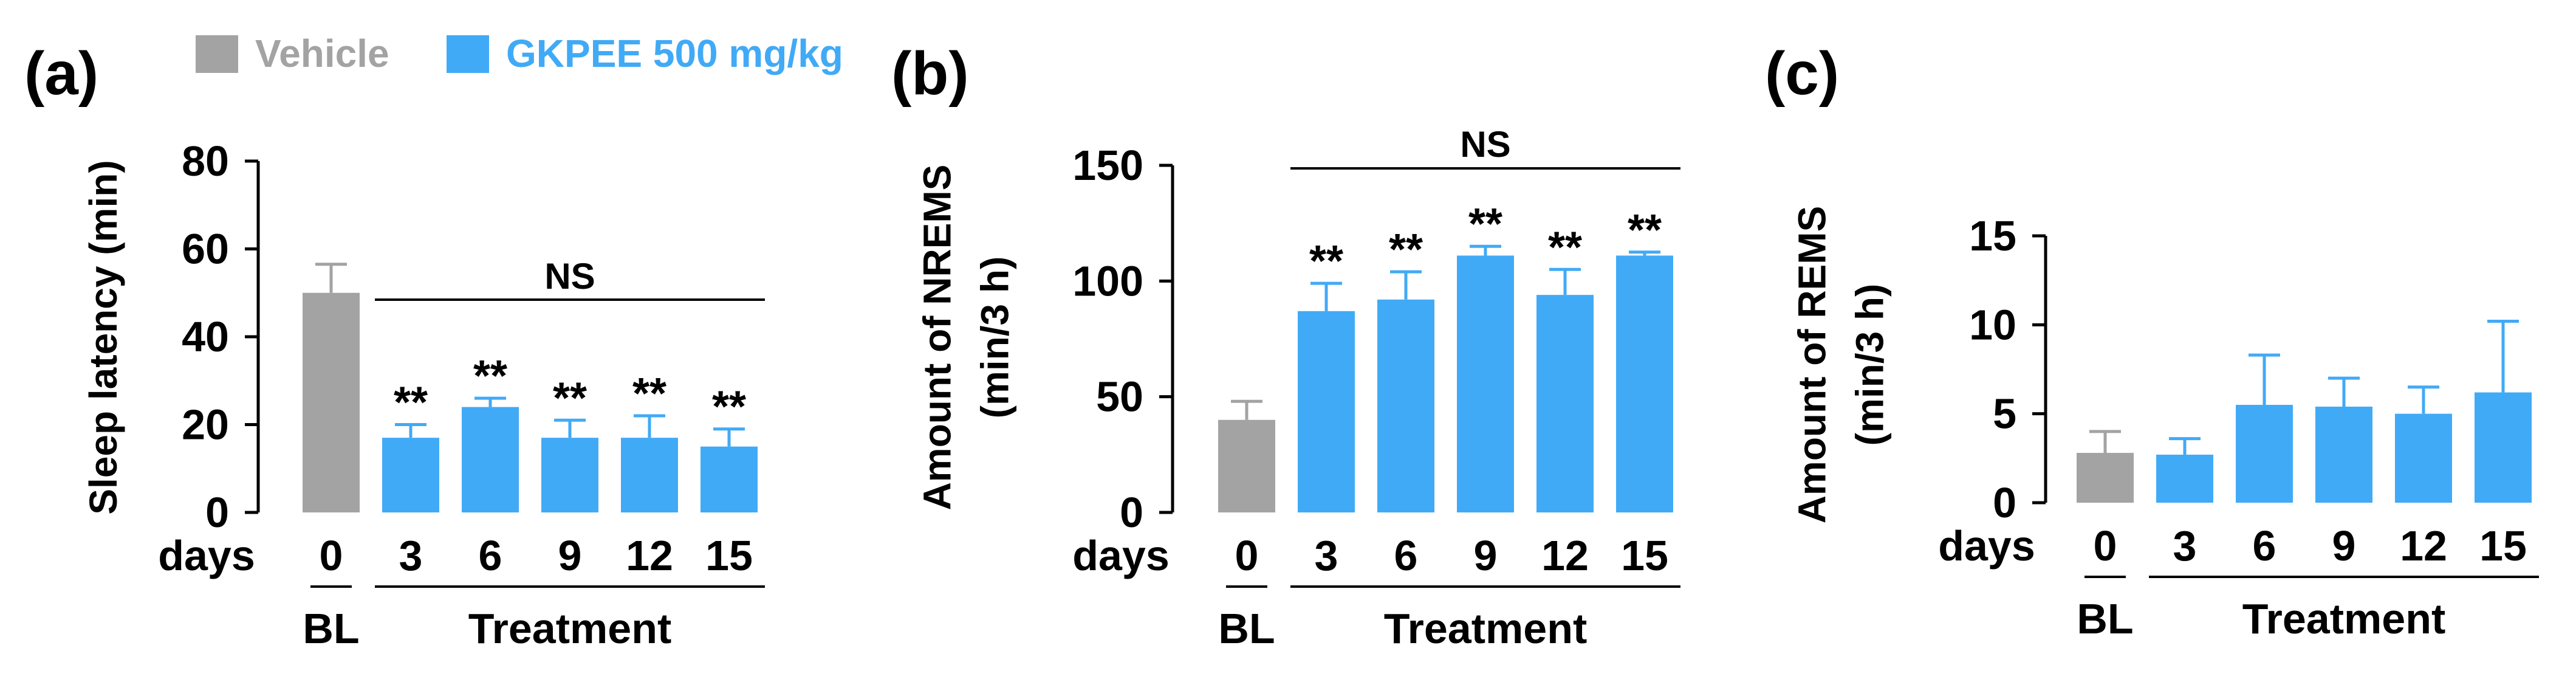 Image resolution: width=2576 pixels, height=696 pixels. Describe the element at coordinates (1812, 365) in the screenshot. I see `y-axis-label: Amount of REMS` at that location.